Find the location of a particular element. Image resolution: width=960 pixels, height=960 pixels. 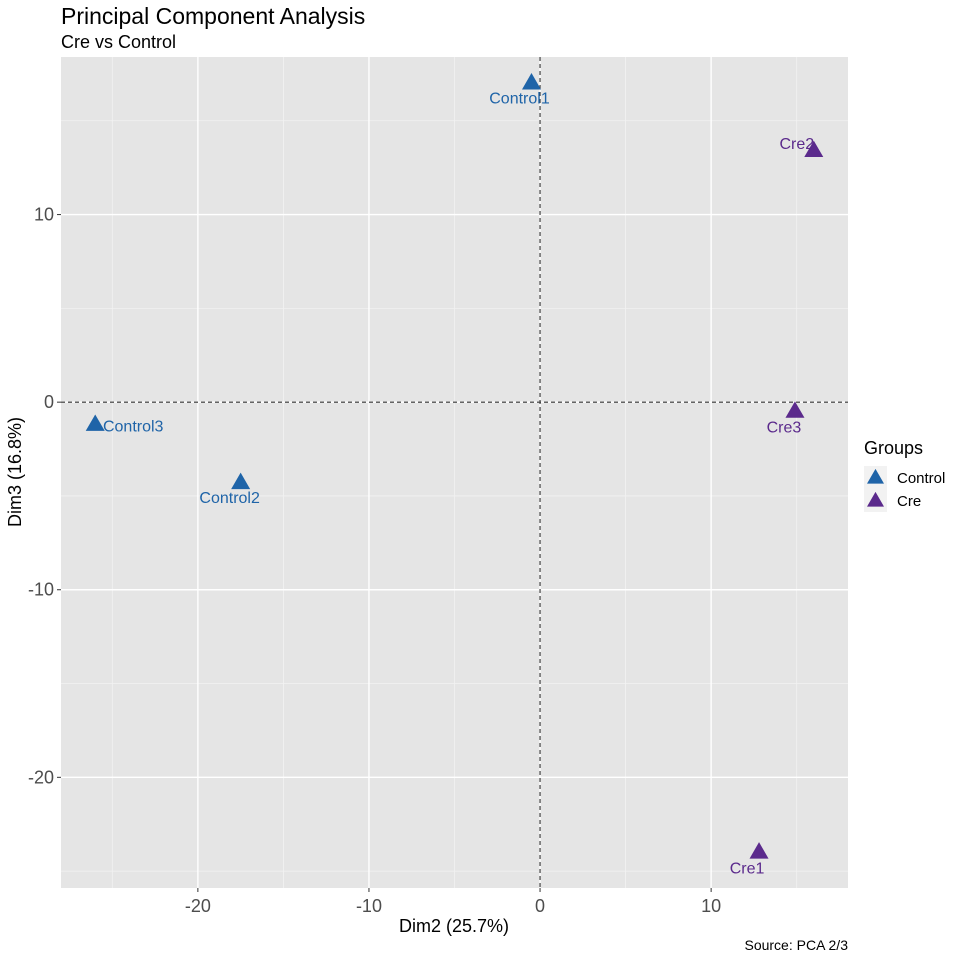

legend: Groups Control Cre is located at coordinates (904, 475).